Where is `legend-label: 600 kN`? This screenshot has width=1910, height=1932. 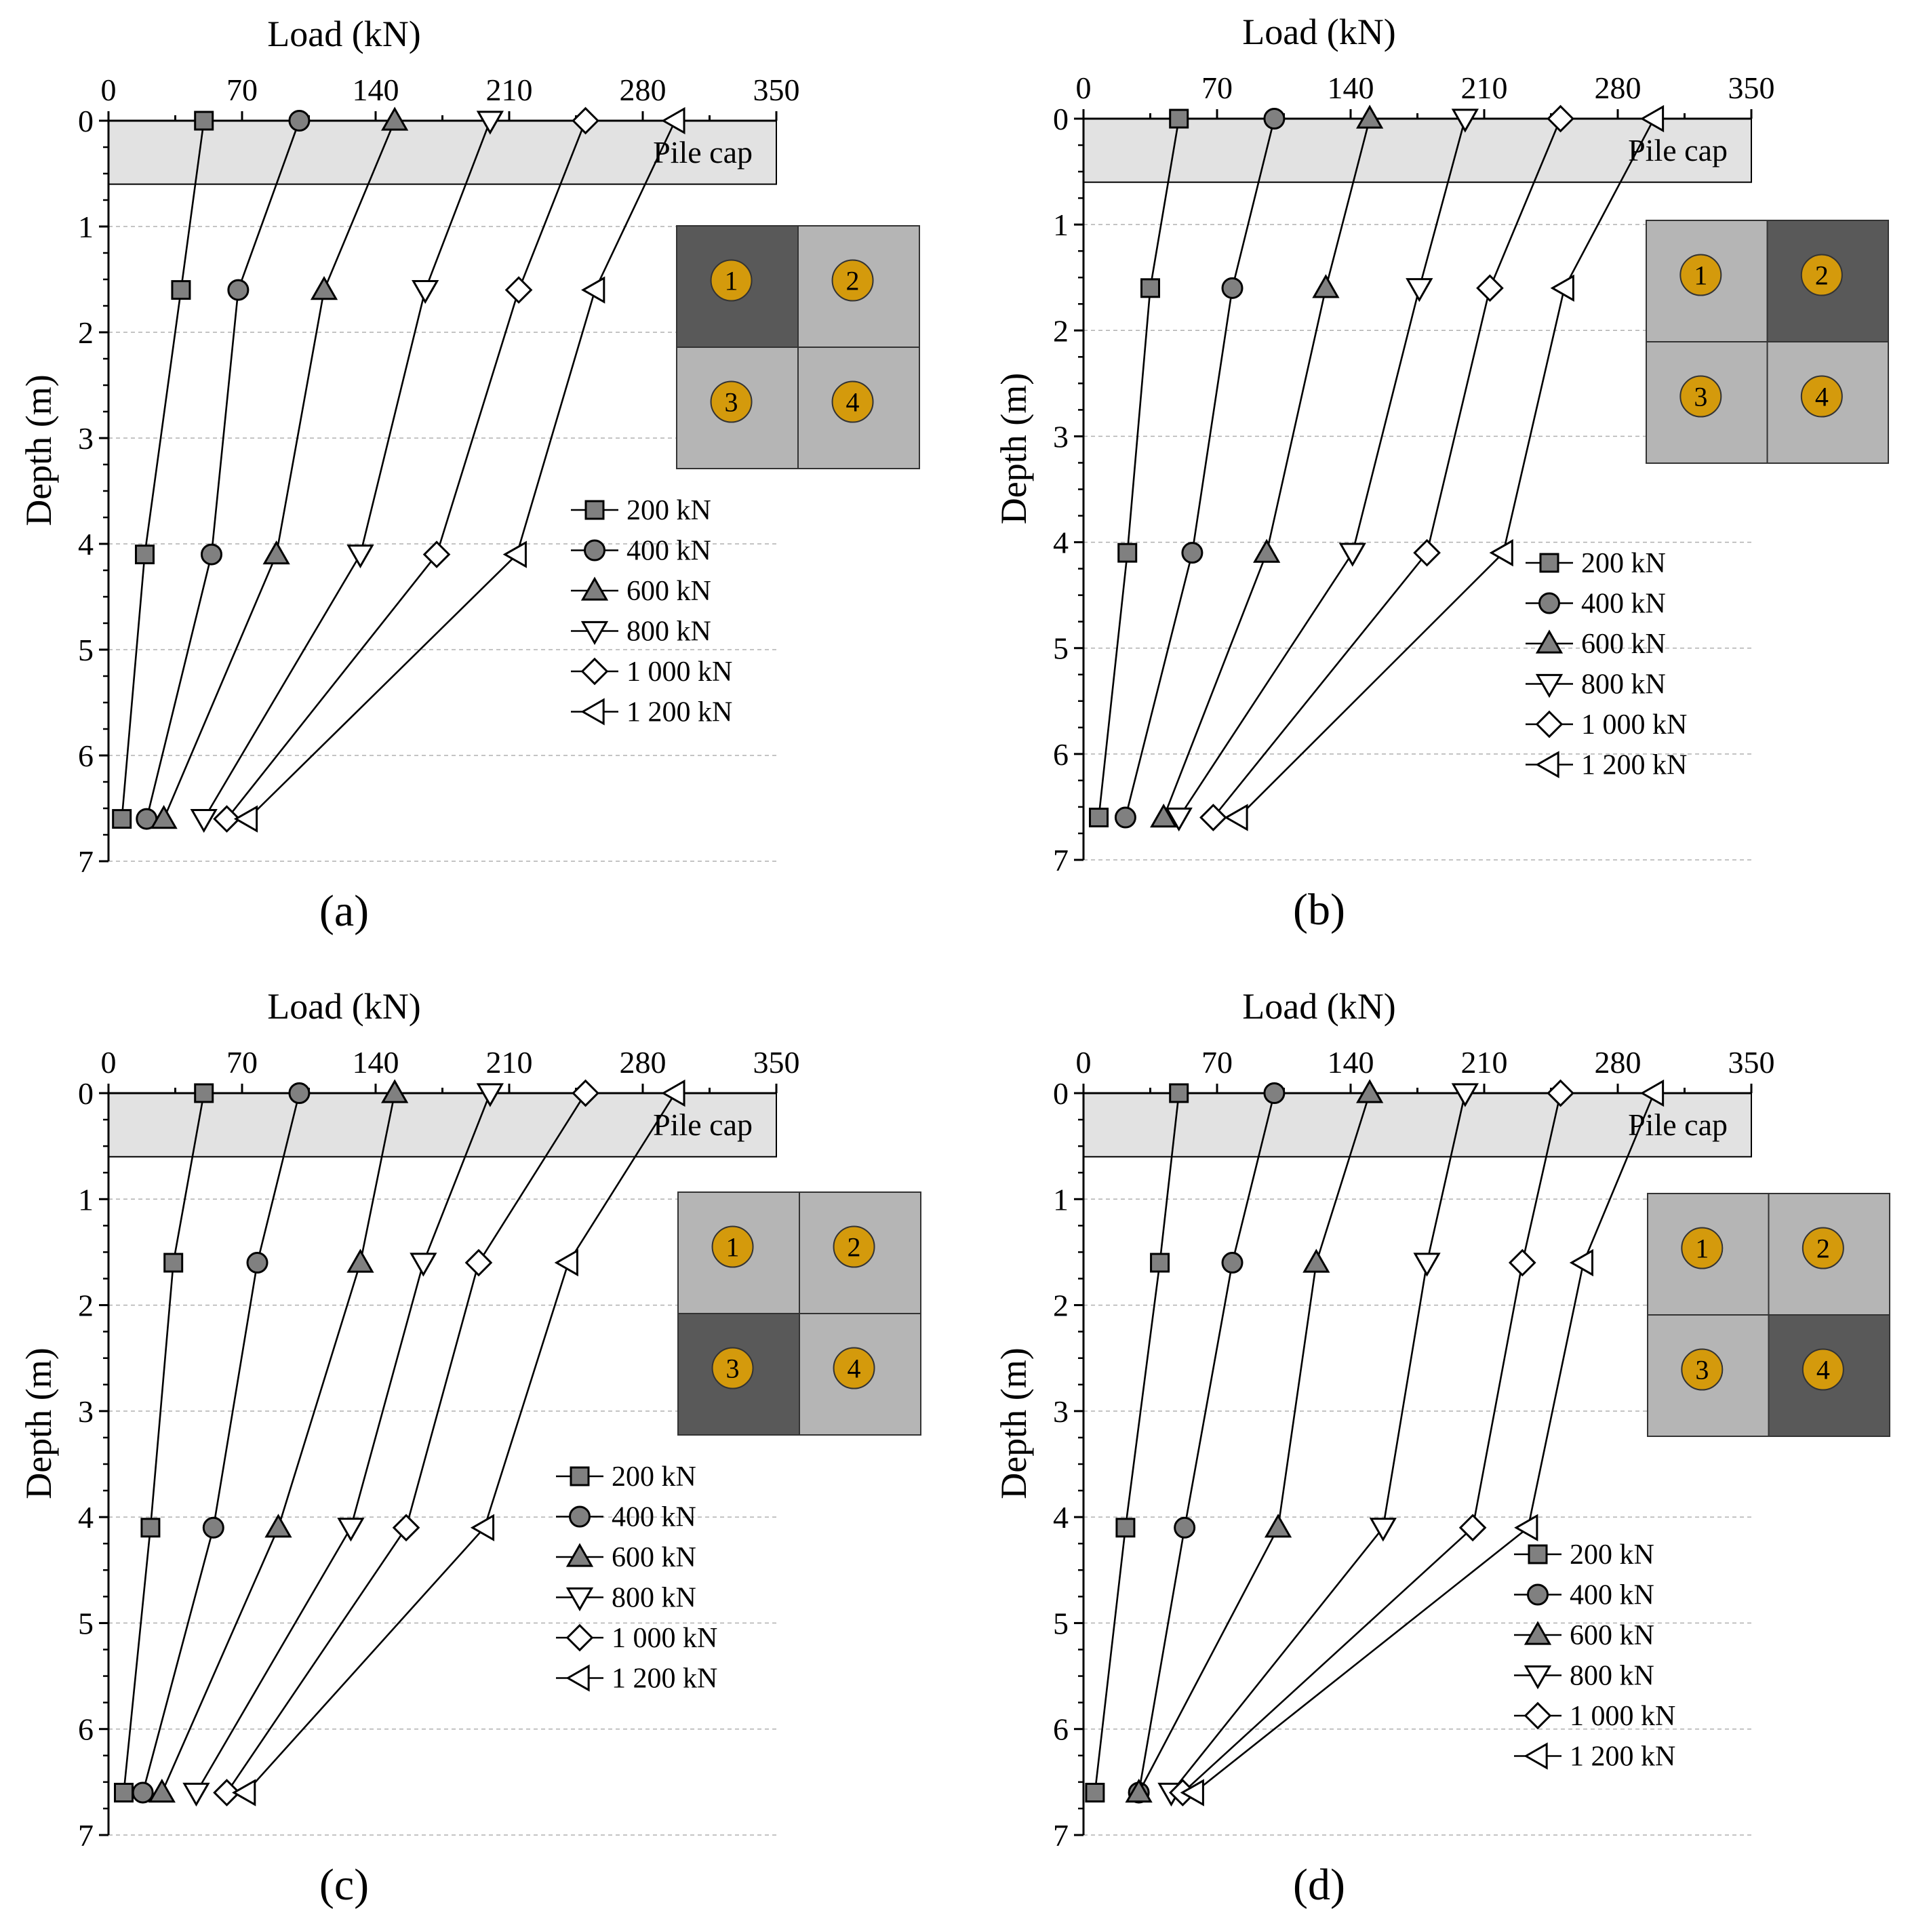
legend-label: 600 kN is located at coordinates (1612, 1635).